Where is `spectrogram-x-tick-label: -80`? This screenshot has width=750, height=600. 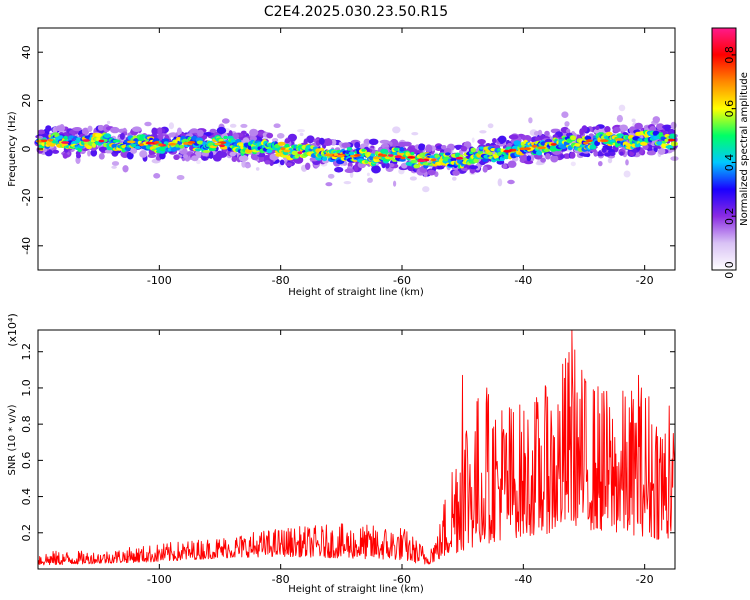 spectrogram-x-tick-label: -80 is located at coordinates (281, 280).